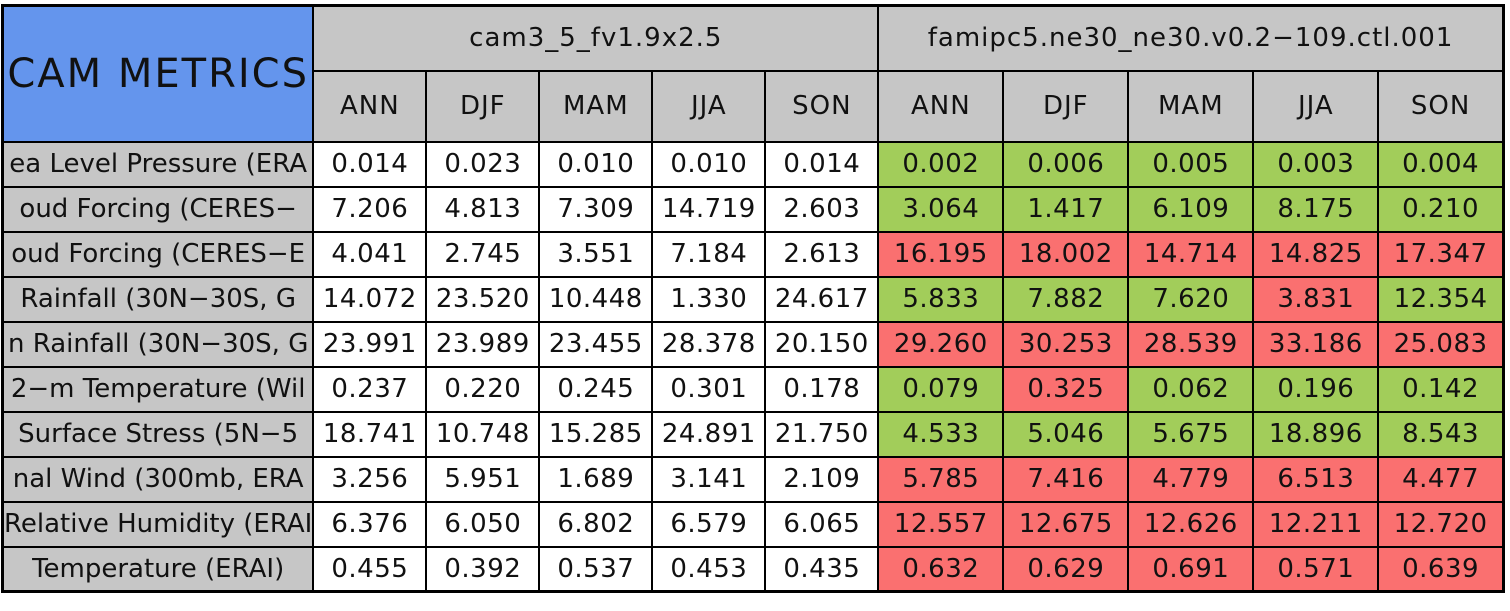 The image size is (1510, 611). I want to click on value-cell-model1: 14.719, so click(709, 209).